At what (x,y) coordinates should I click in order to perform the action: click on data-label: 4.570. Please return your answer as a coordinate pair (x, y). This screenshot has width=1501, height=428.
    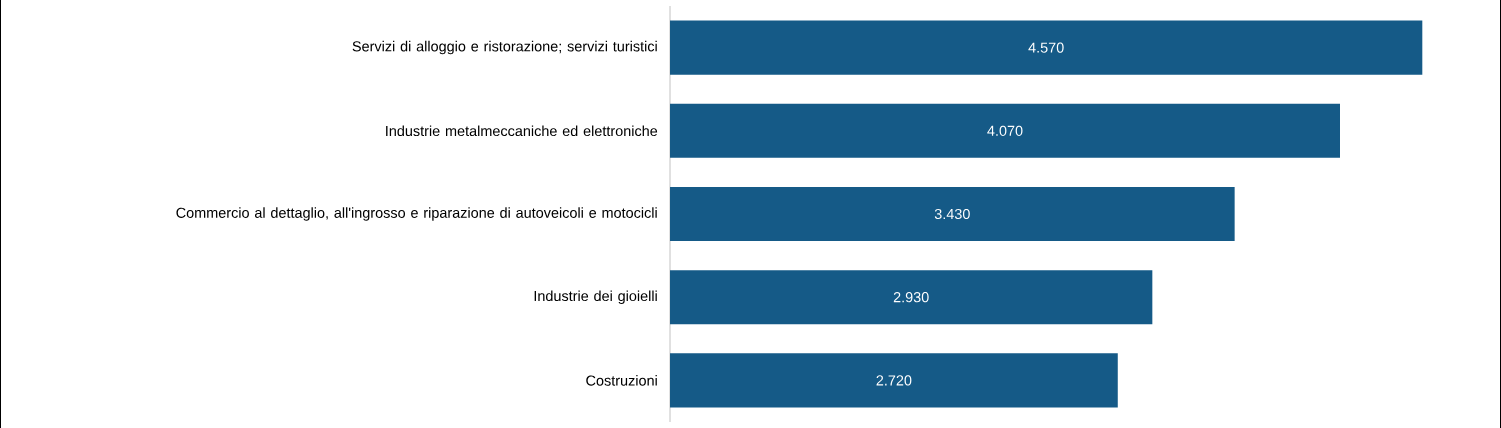
    Looking at the image, I should click on (1046, 47).